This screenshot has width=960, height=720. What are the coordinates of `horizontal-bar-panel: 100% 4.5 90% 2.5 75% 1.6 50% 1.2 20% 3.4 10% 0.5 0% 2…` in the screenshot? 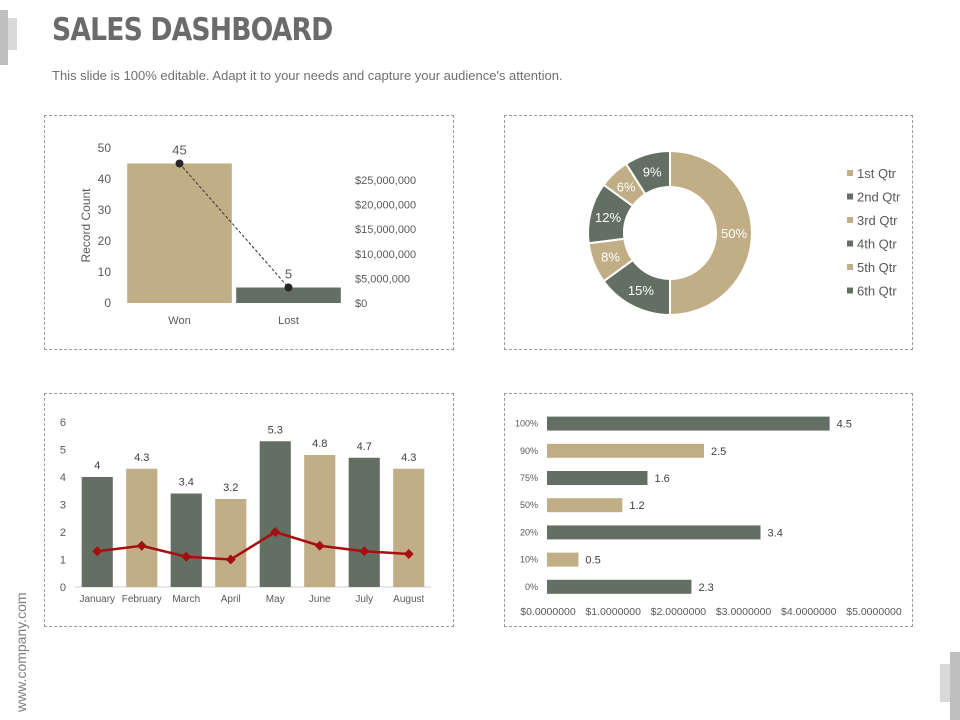 It's located at (708, 510).